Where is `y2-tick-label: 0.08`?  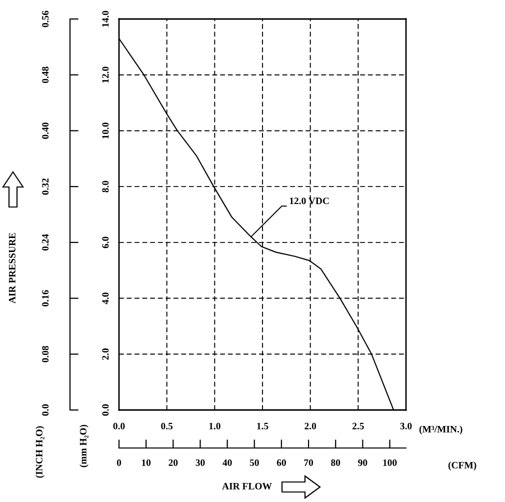
y2-tick-label: 0.08 is located at coordinates (45, 354).